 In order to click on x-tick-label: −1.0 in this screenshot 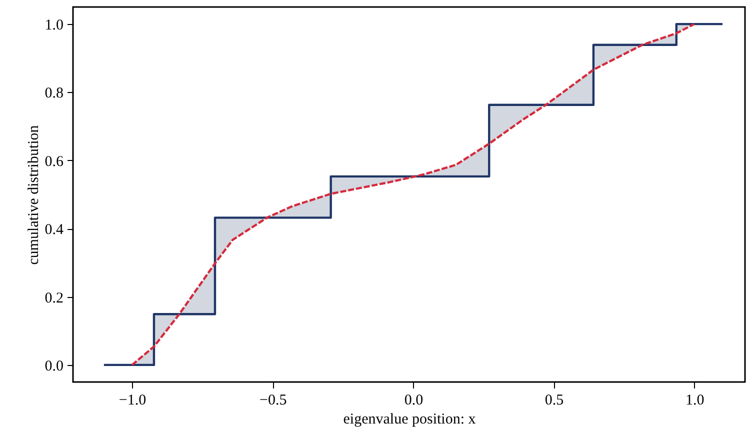, I will do `click(132, 400)`.